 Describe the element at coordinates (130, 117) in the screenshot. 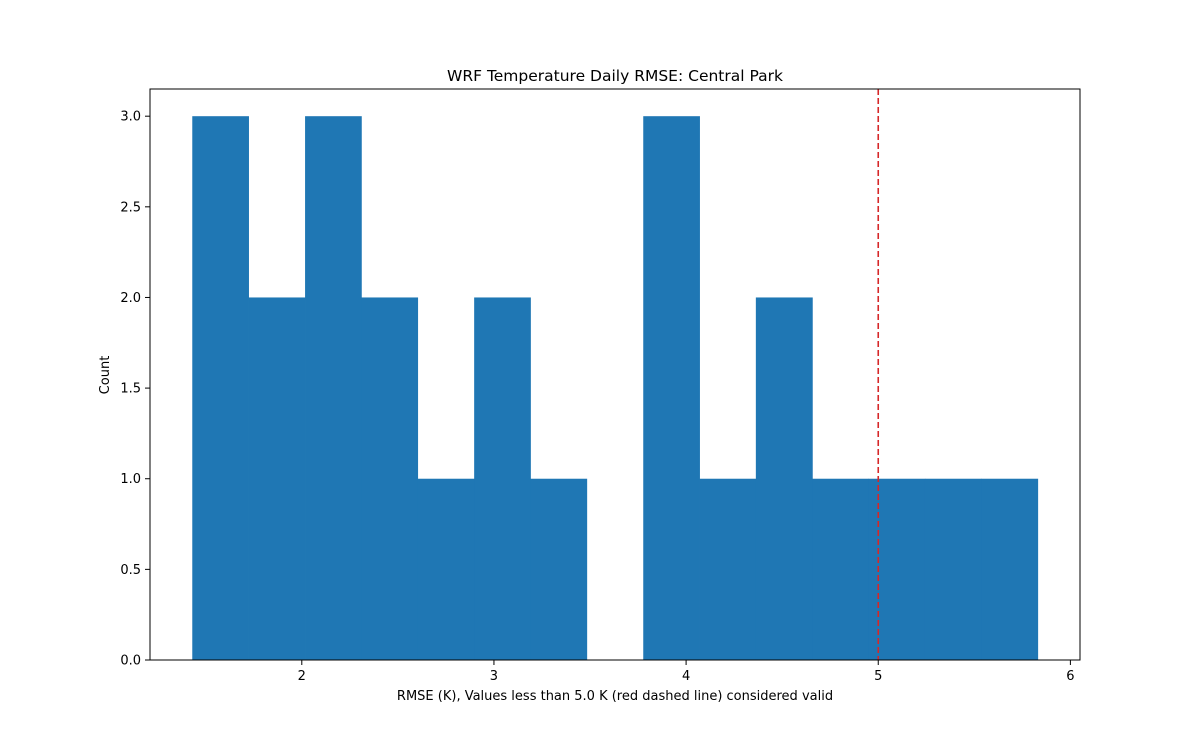

I see `y-tick-label: 3.0` at that location.